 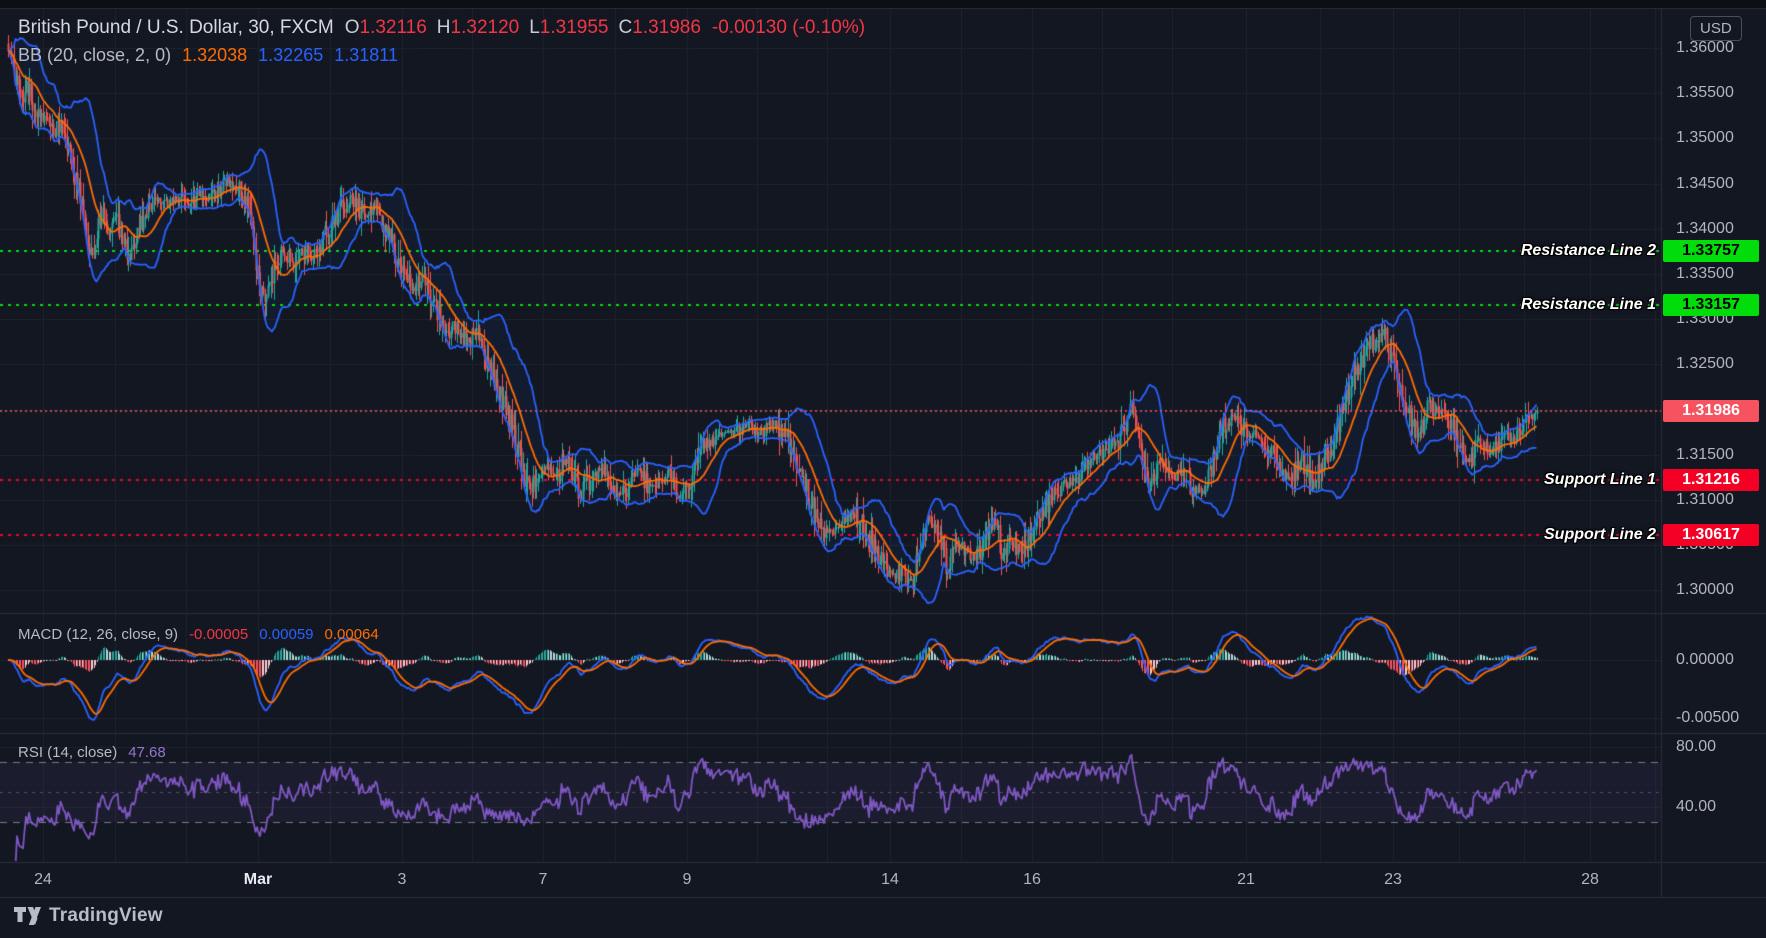 What do you see at coordinates (1708, 717) in the screenshot?
I see `macd-axis-label: -0.00500` at bounding box center [1708, 717].